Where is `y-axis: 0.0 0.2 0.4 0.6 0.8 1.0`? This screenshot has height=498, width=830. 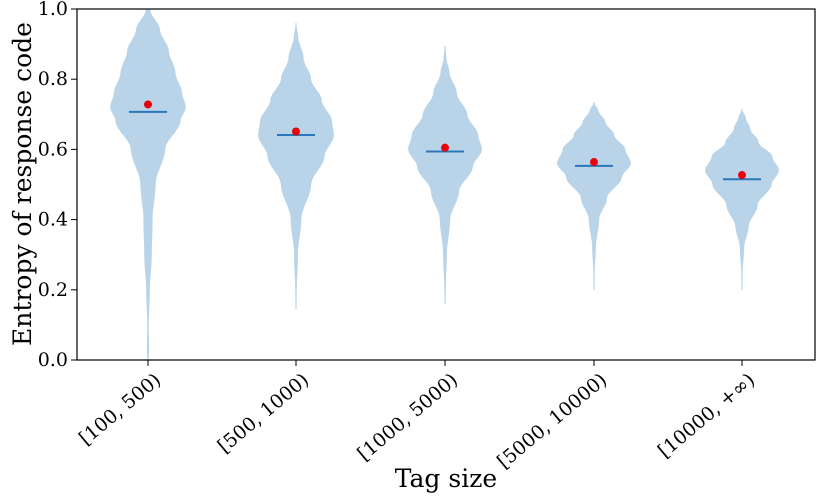 y-axis: 0.0 0.2 0.4 0.6 0.8 1.0 is located at coordinates (57, 185).